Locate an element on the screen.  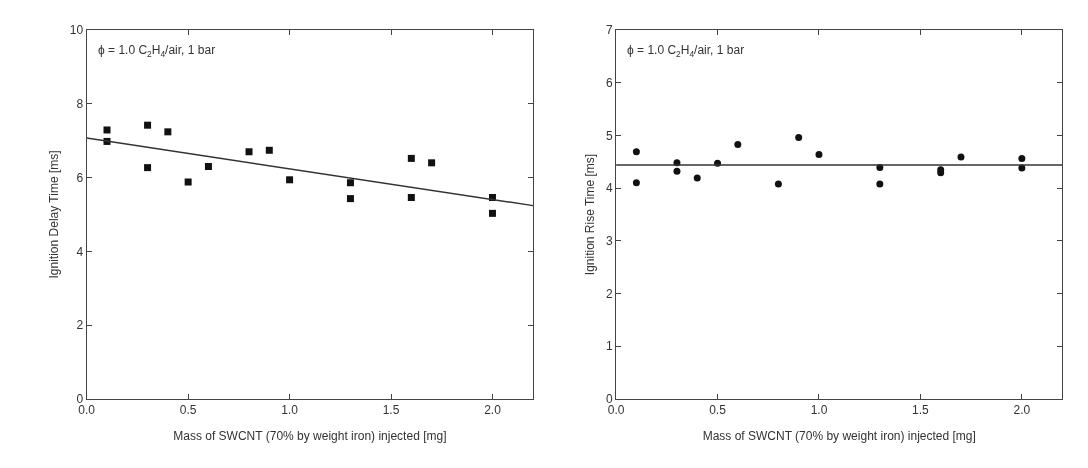
y-tick-label: 1 is located at coordinates (609, 346).